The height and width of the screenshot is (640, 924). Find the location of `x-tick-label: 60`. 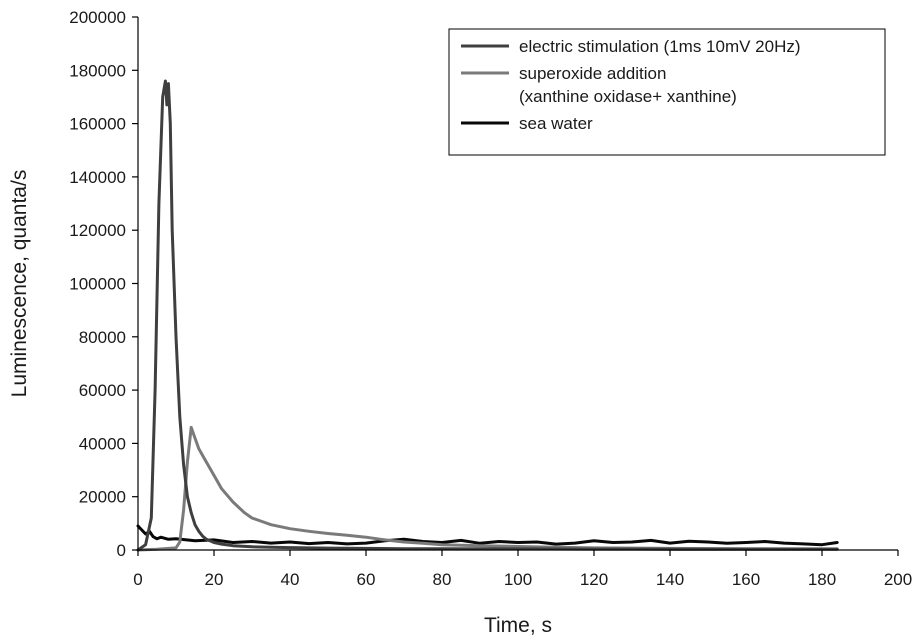

x-tick-label: 60 is located at coordinates (366, 579).